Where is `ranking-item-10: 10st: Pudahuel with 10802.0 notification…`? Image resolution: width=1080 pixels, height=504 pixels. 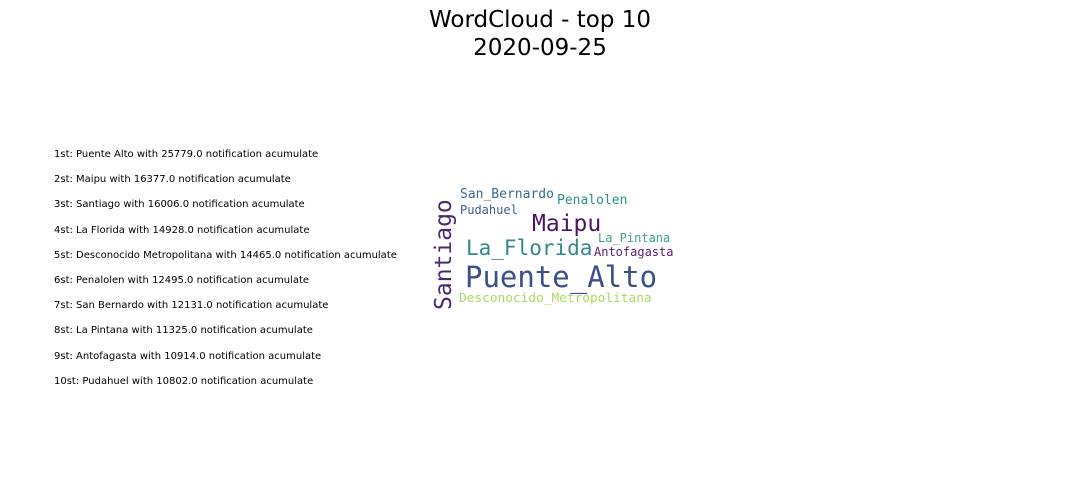
ranking-item-10: 10st: Pudahuel with 10802.0 notification… is located at coordinates (184, 381).